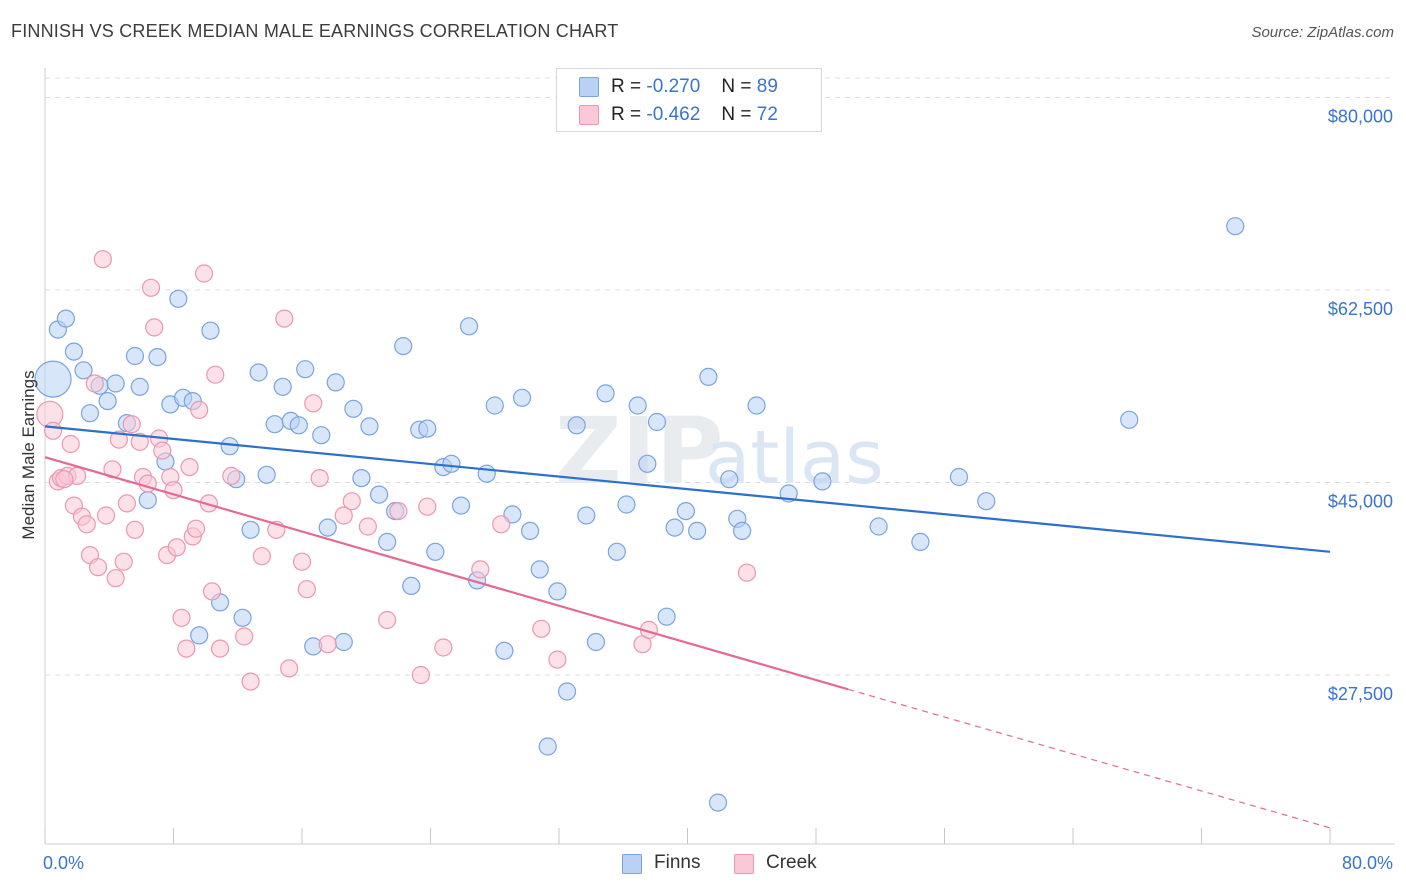 This screenshot has width=1406, height=892. I want to click on trend-line-finns, so click(687, 489).